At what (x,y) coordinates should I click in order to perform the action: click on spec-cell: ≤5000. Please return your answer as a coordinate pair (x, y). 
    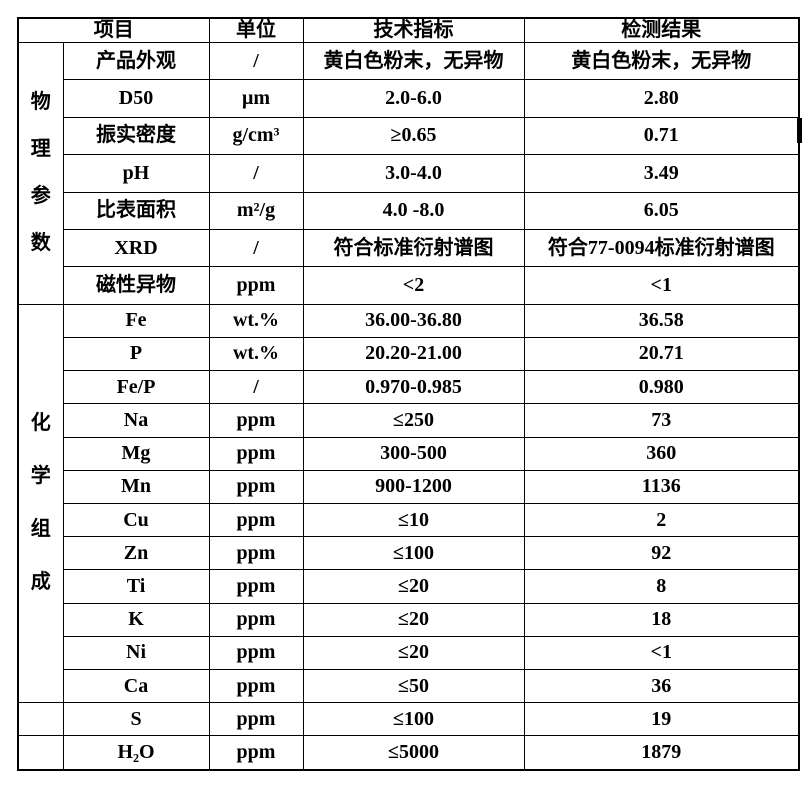
    Looking at the image, I should click on (413, 753).